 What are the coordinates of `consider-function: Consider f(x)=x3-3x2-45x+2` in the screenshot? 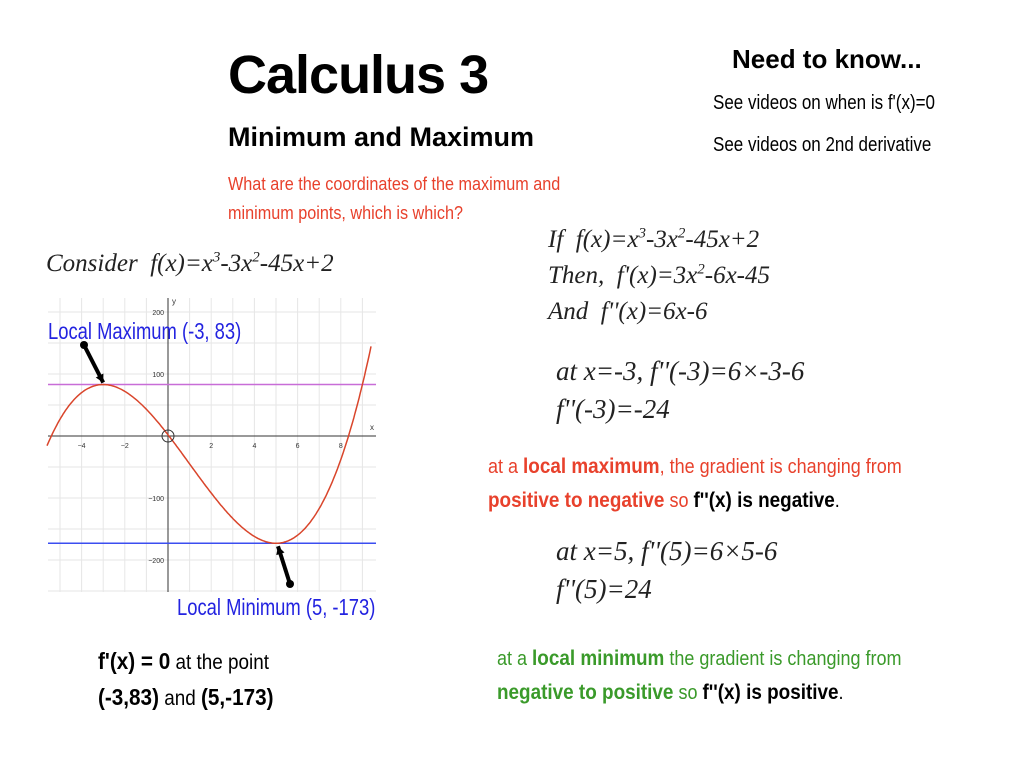 It's located at (190, 264).